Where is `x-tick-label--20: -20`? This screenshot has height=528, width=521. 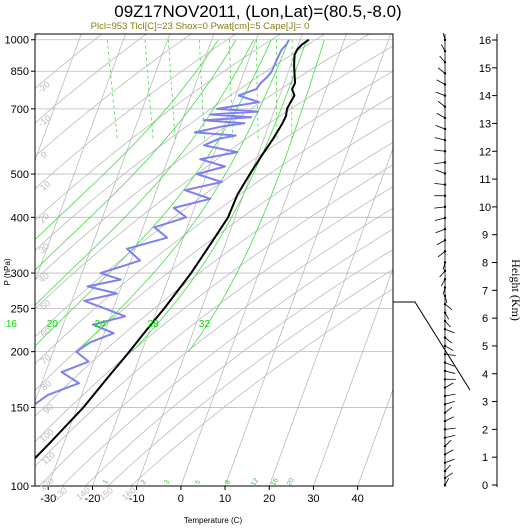 x-tick-label--20: -20 is located at coordinates (93, 499).